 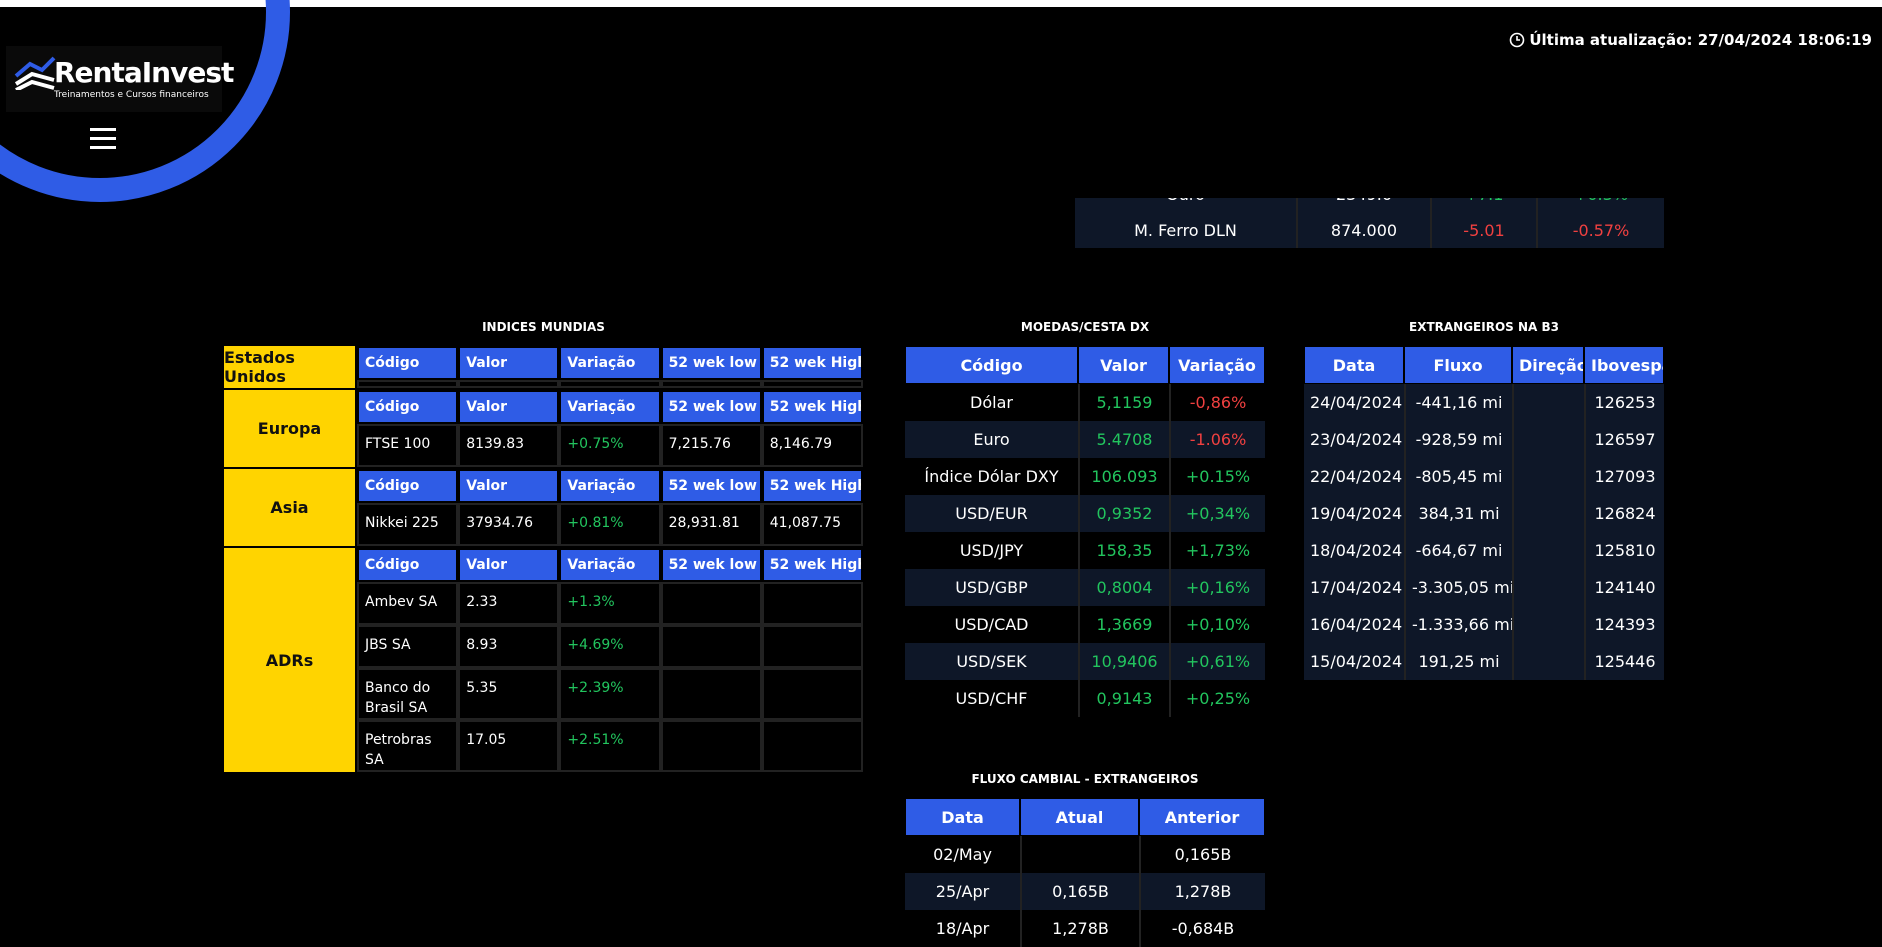 What do you see at coordinates (962, 891) in the screenshot?
I see `table-cell: 25/Apr` at bounding box center [962, 891].